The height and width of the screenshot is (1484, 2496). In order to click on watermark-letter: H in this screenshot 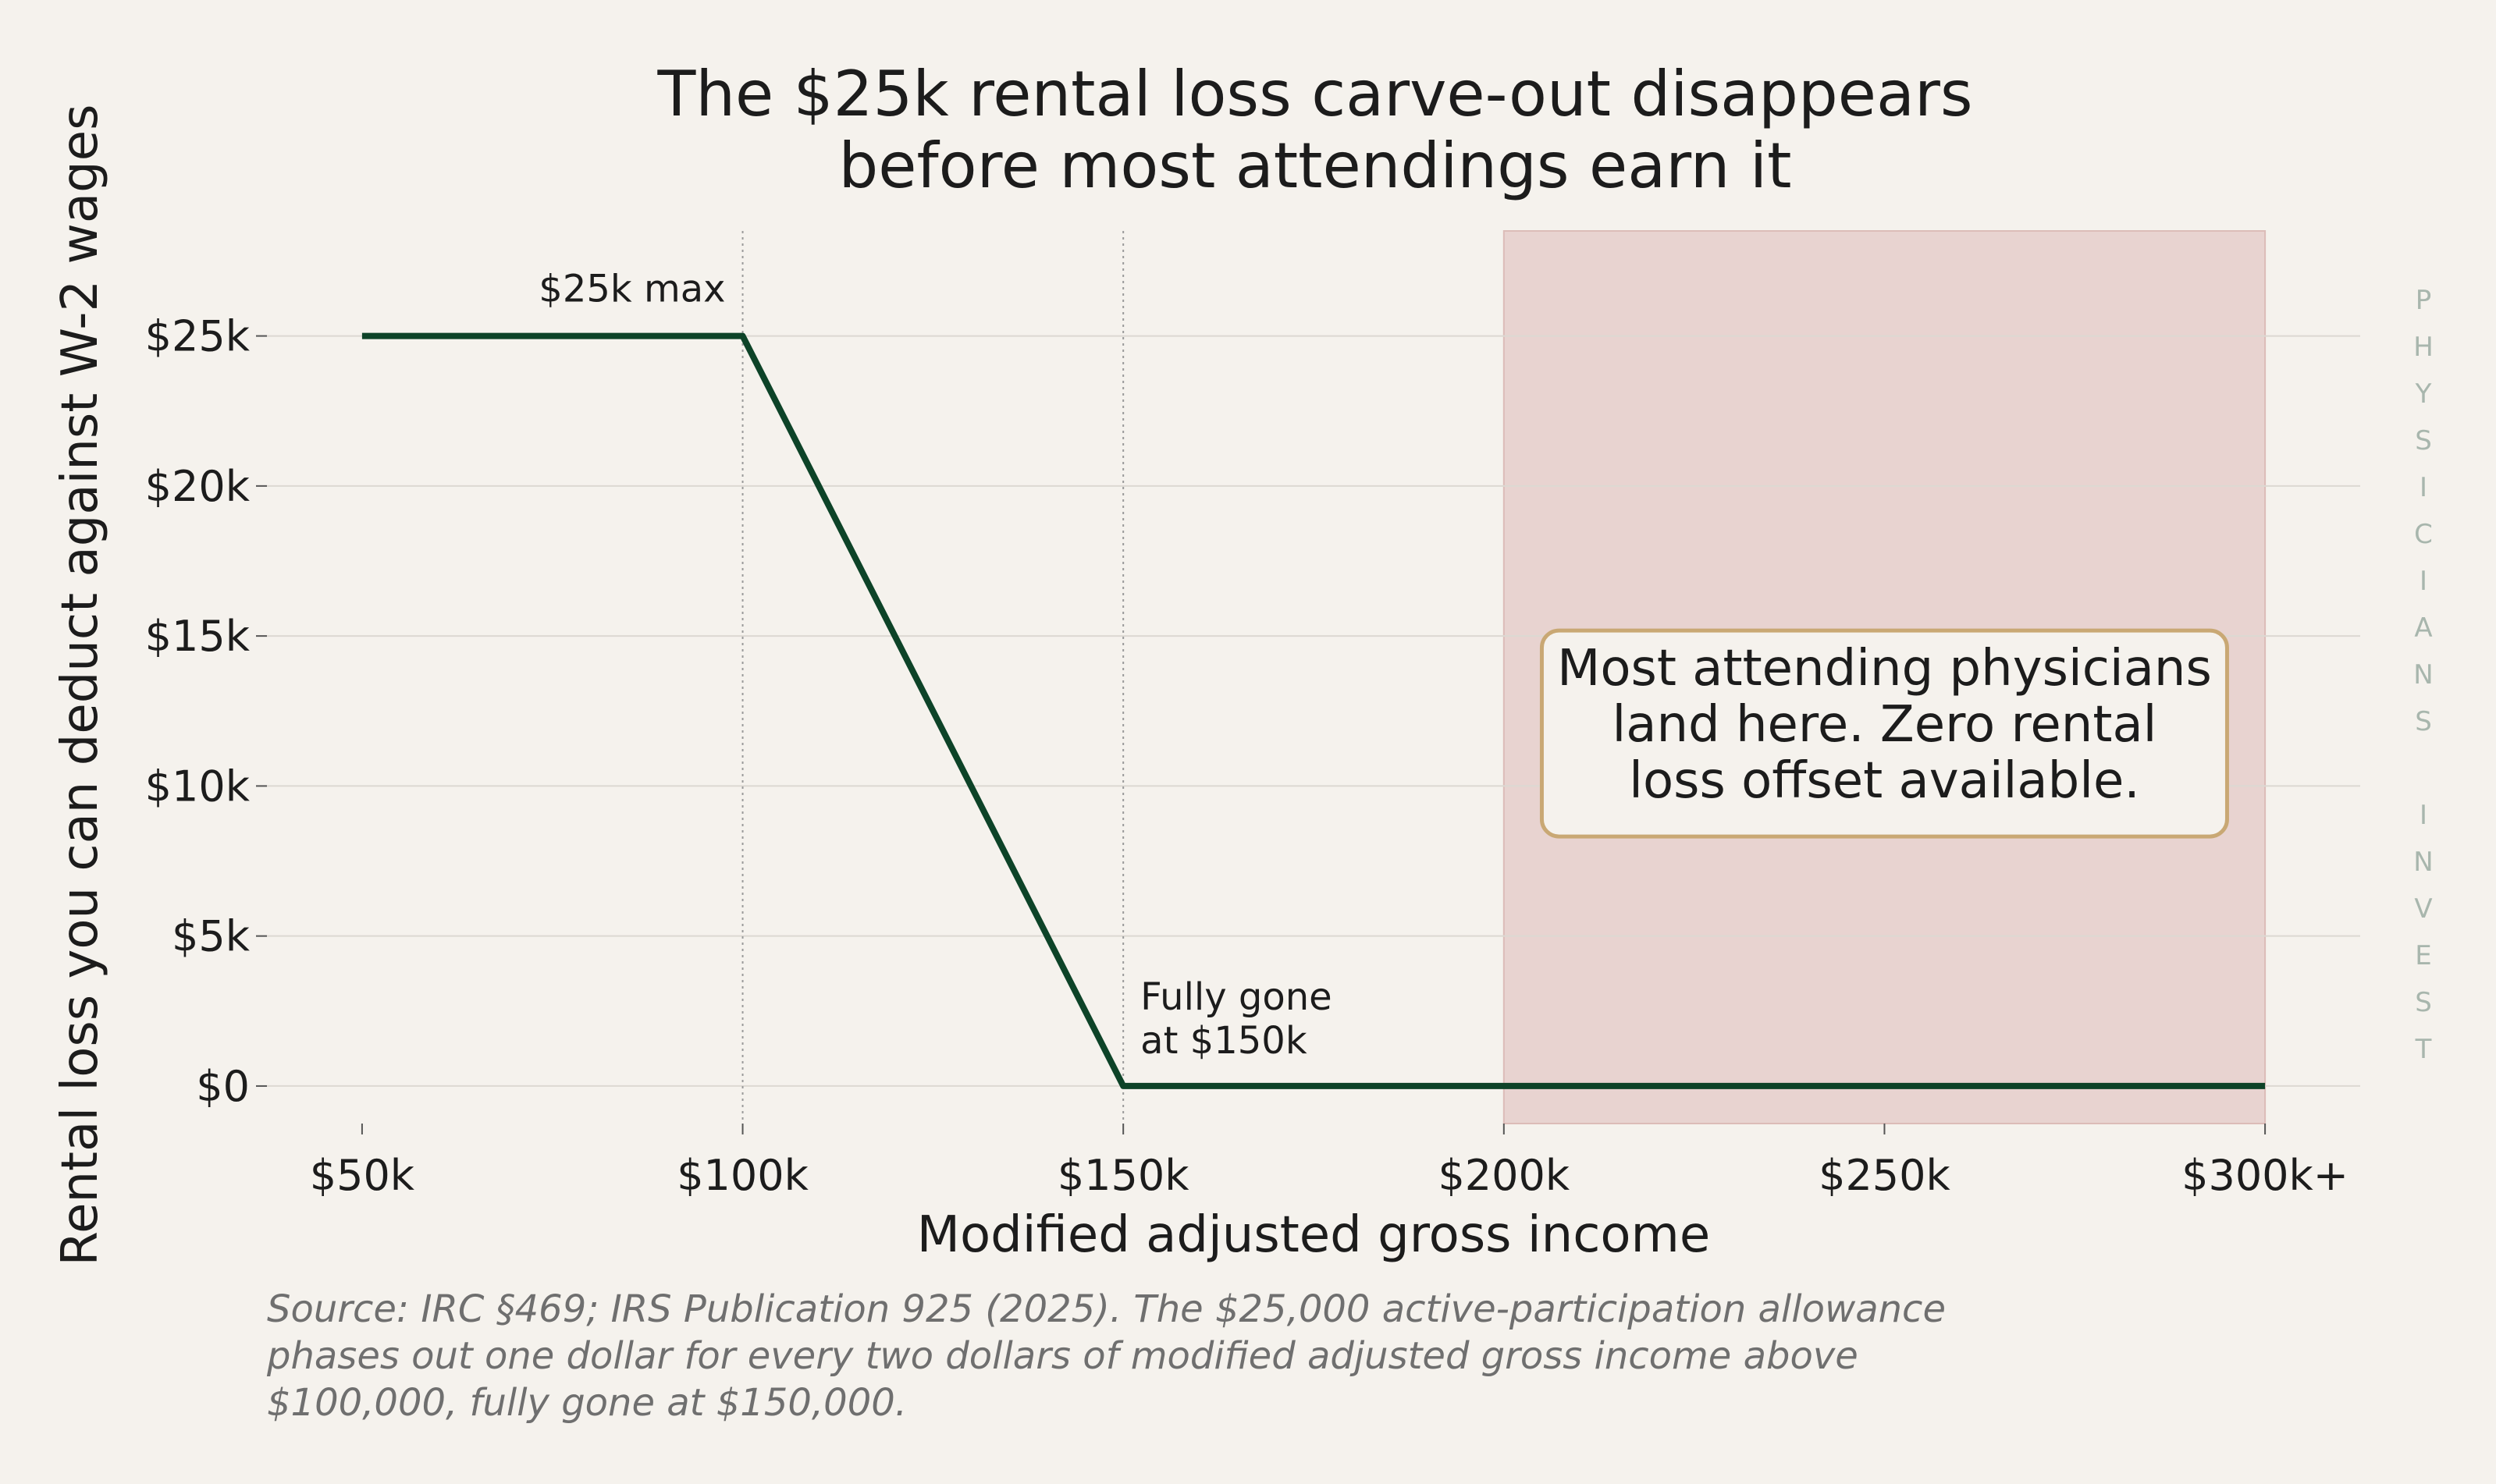, I will do `click(2423, 347)`.